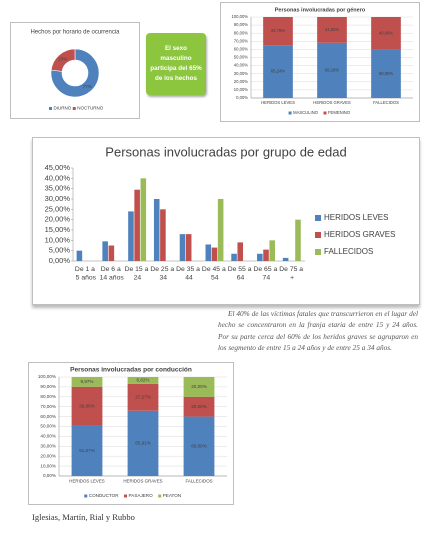 The width and height of the screenshot is (432, 535). What do you see at coordinates (306, 112) in the screenshot?
I see `legend-label: MASCULINO` at bounding box center [306, 112].